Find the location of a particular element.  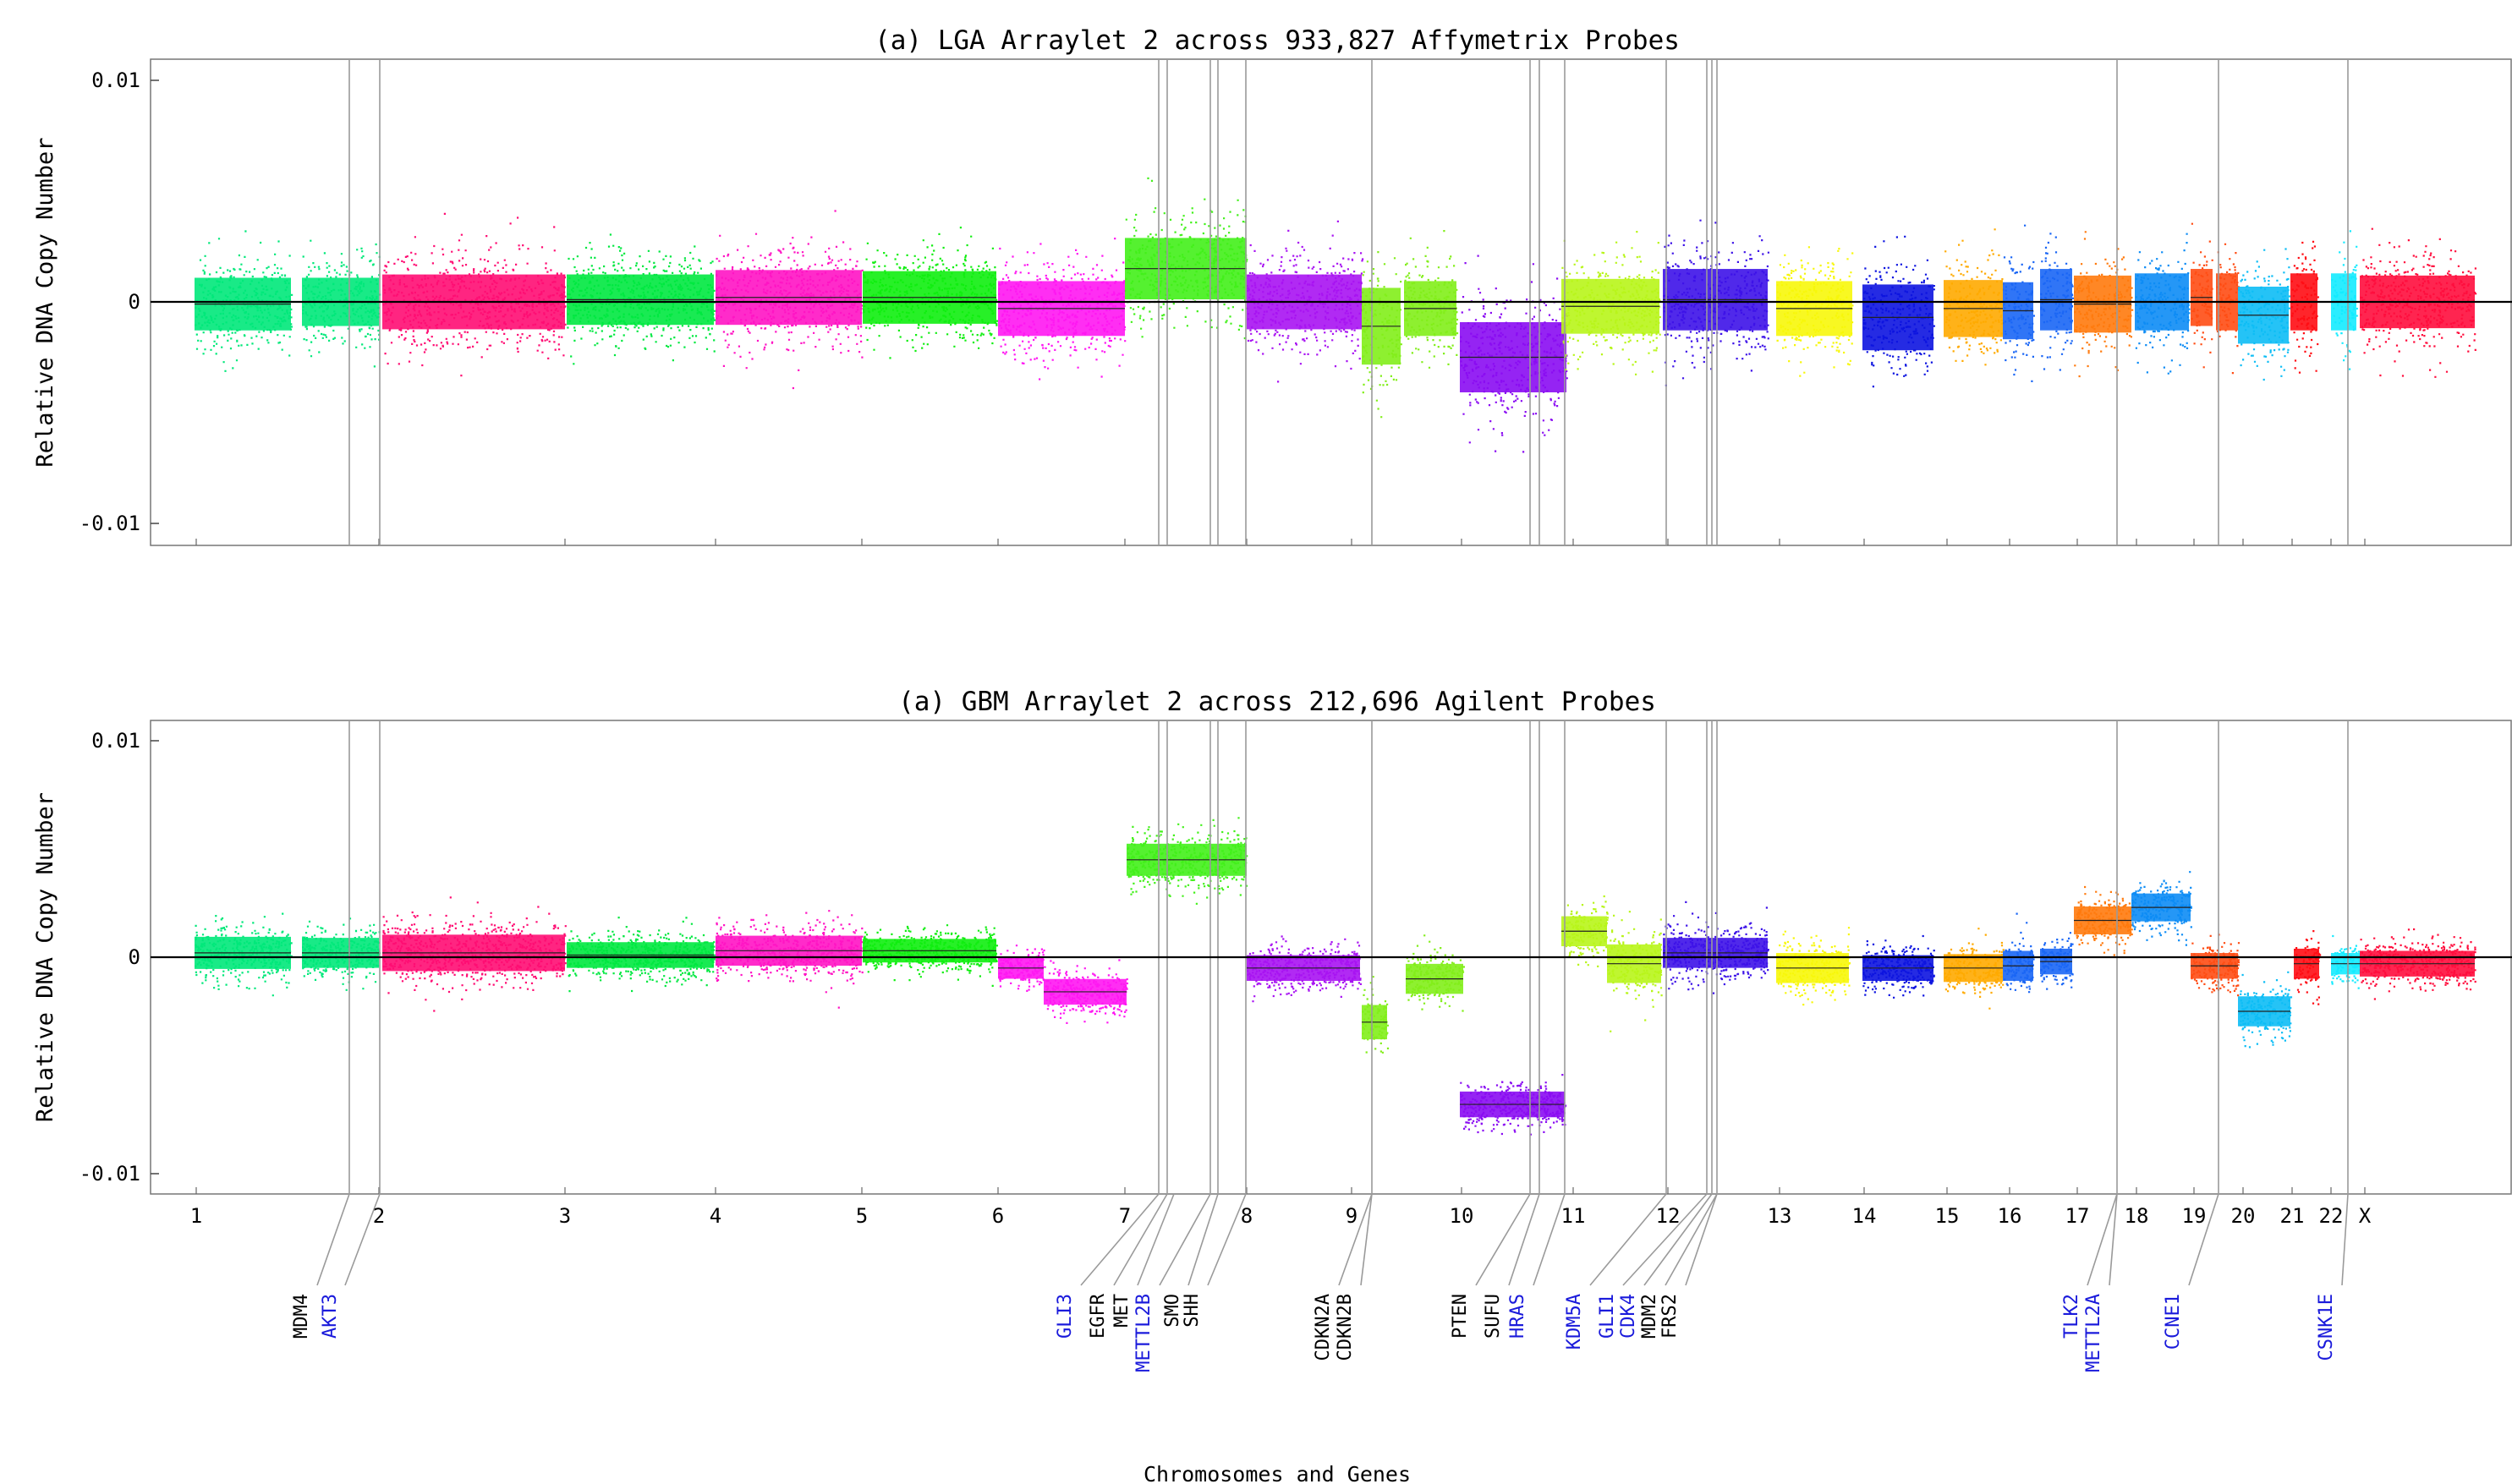

gene-label: CSNK1E is located at coordinates (2326, 1327).